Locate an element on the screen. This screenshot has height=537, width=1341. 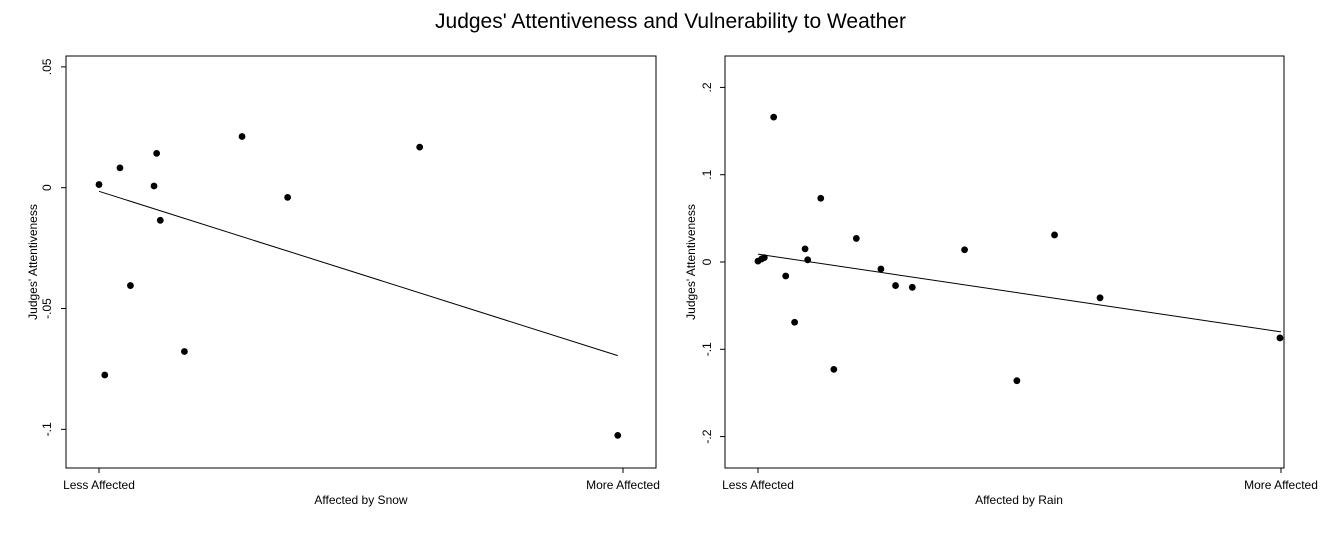
y-tick-label: -.05 is located at coordinates (47, 308).